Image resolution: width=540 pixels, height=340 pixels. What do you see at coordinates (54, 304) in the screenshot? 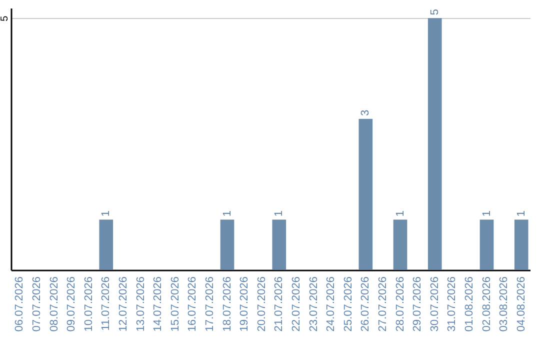
I see `x-tick-label: 08.07.2026` at bounding box center [54, 304].